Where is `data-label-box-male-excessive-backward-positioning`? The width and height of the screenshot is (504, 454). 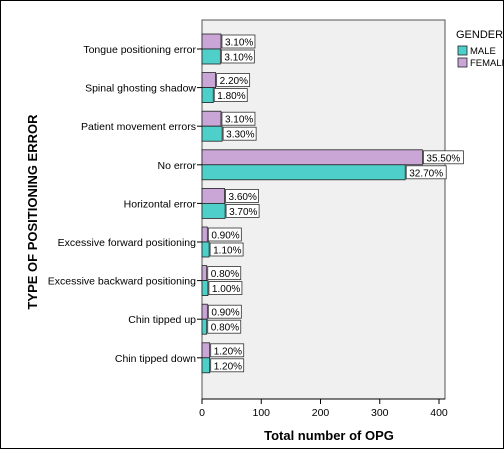
data-label-box-male-excessive-backward-positioning is located at coordinates (225, 288).